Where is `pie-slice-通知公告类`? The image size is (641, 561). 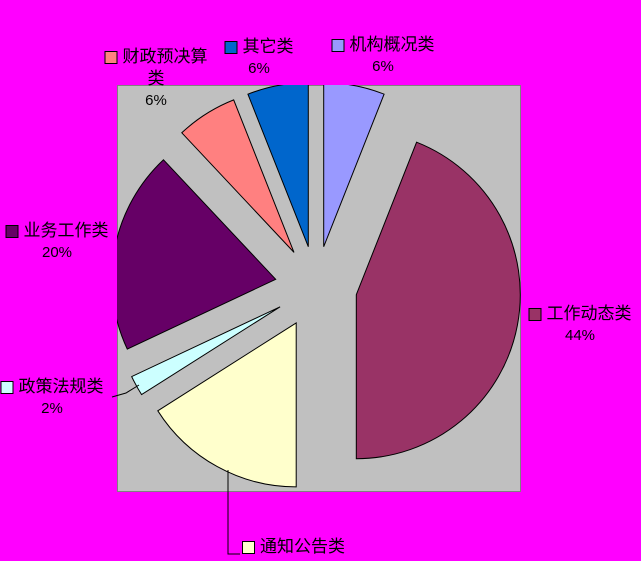
pie-slice-通知公告类 is located at coordinates (227, 404).